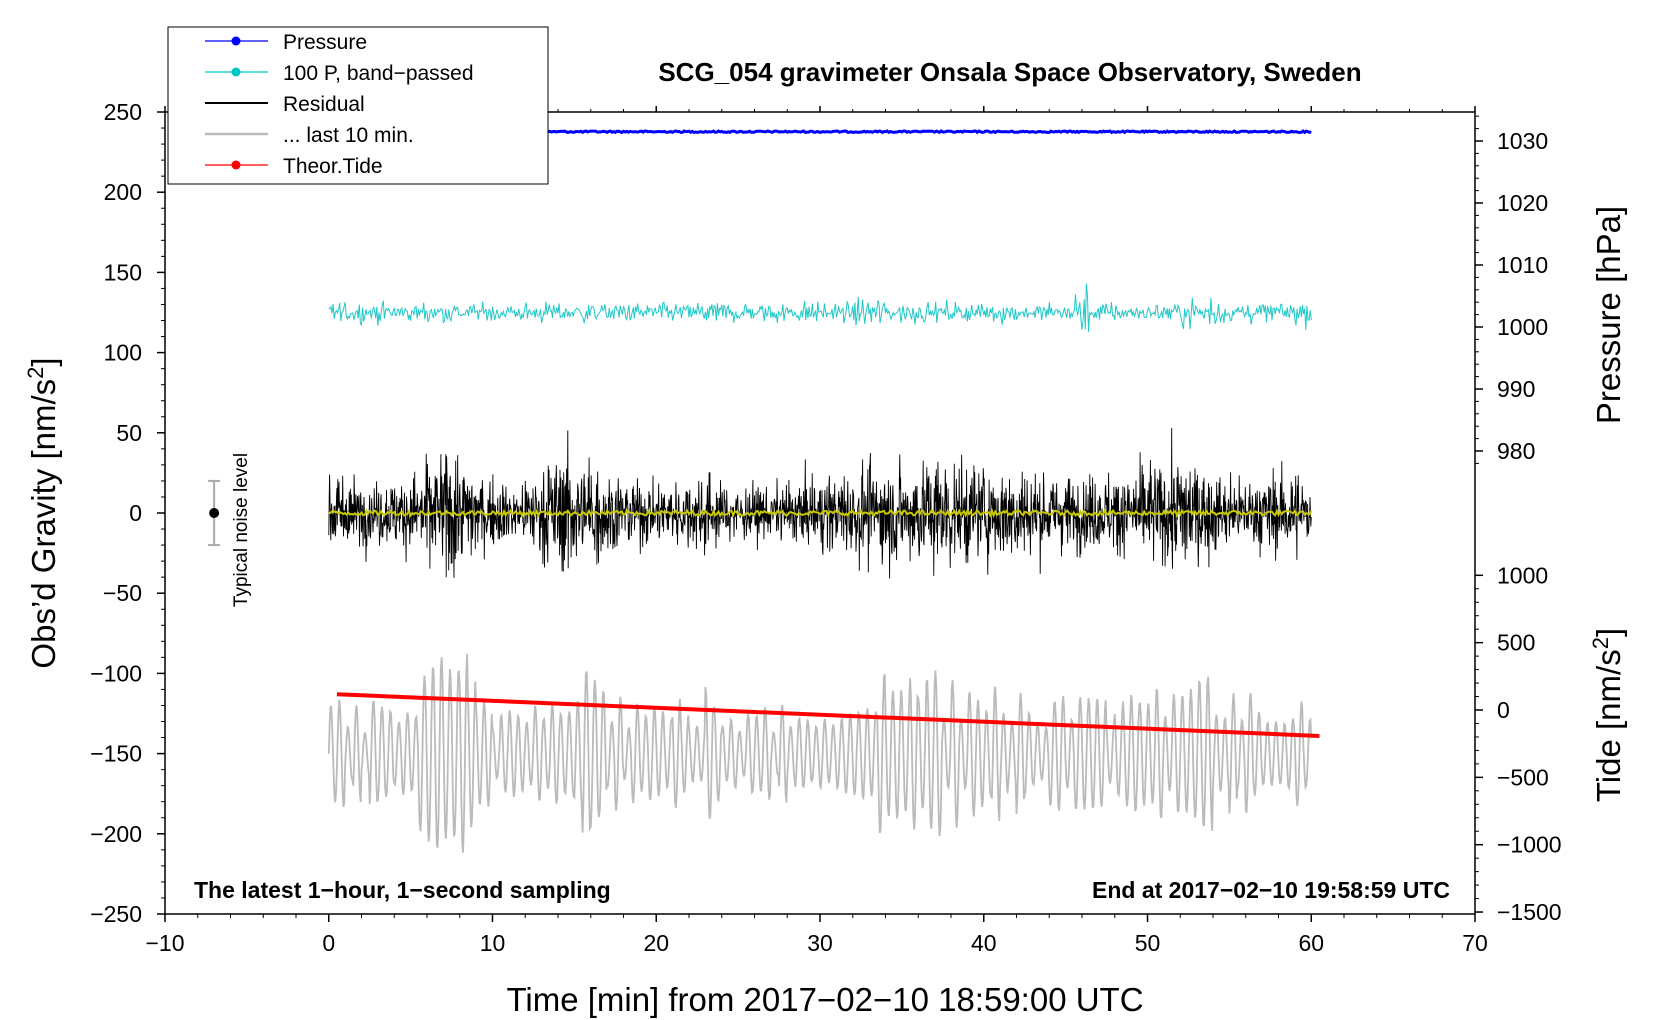 Image resolution: width=1660 pixels, height=1020 pixels. I want to click on pressure-tick-label: 1030, so click(1522, 141).